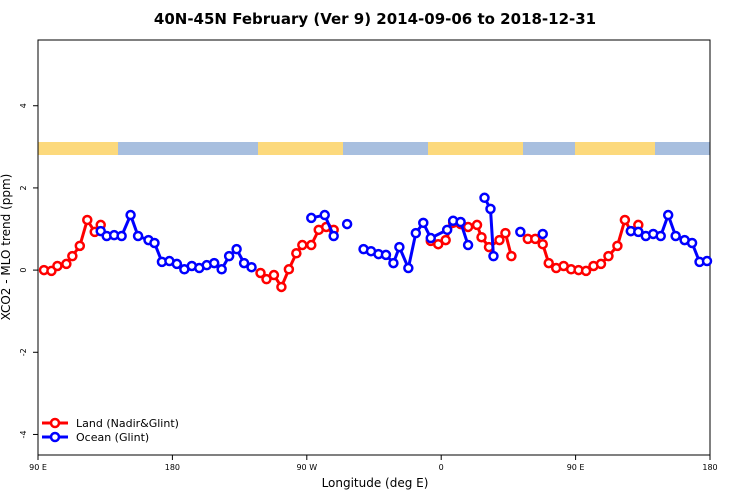 The width and height of the screenshot is (750, 504). I want to click on y-tick-label: 4, so click(23, 105).